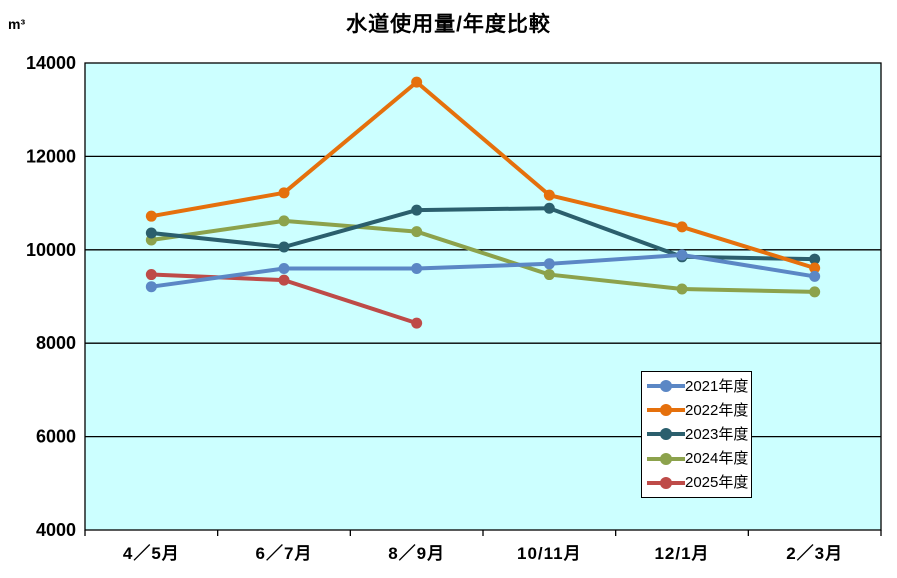 Image resolution: width=897 pixels, height=578 pixels. Describe the element at coordinates (56, 343) in the screenshot. I see `y-tick-label-8000: 8000` at that location.